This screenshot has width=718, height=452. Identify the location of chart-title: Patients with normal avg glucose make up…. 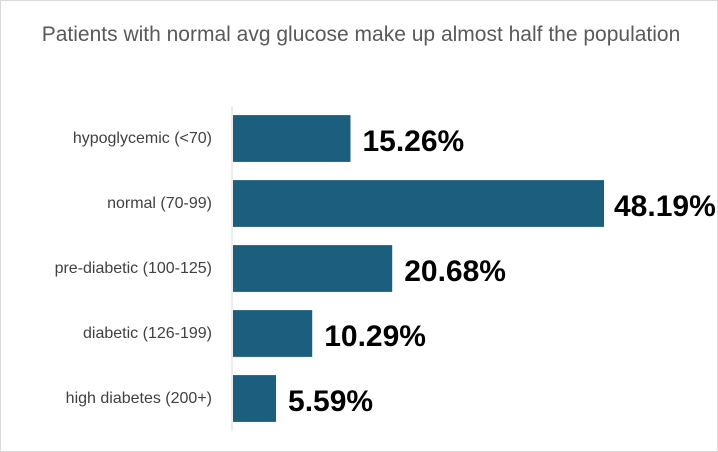
(361, 34).